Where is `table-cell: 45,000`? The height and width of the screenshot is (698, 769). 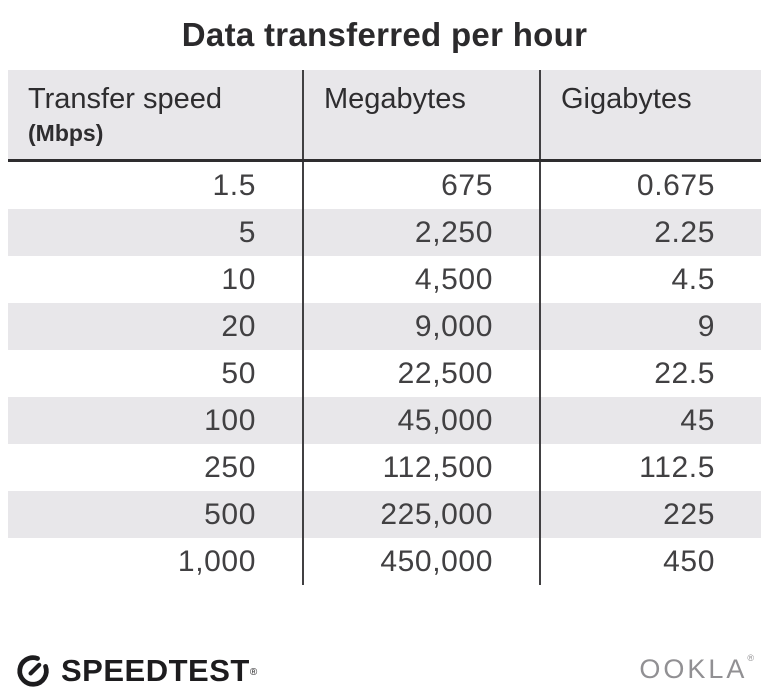
table-cell: 45,000 is located at coordinates (420, 420).